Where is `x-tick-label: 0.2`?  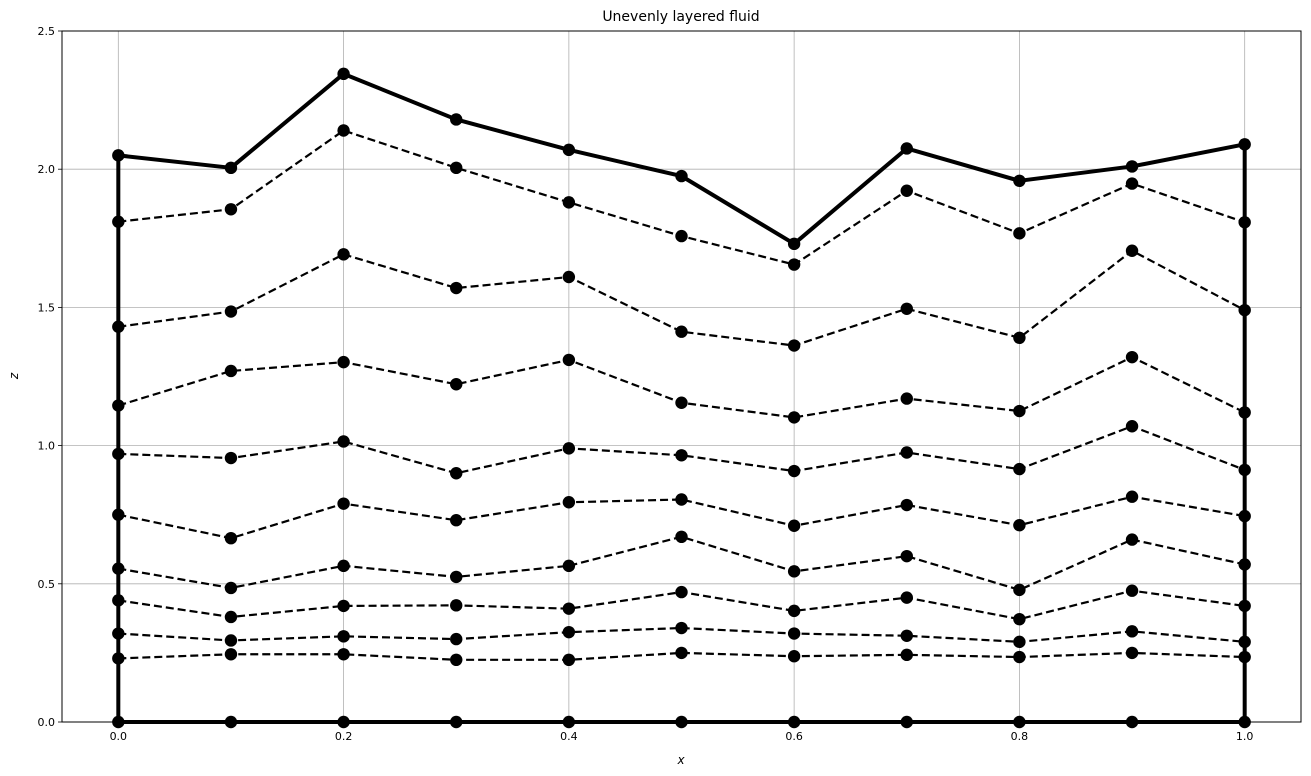
x-tick-label: 0.2 is located at coordinates (344, 736).